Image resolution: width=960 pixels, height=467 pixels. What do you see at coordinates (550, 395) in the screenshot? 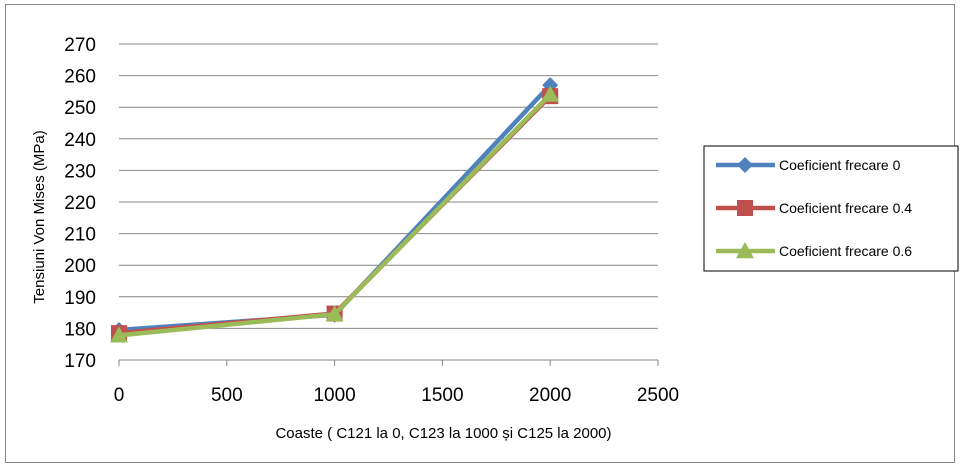
I see `x-tick-label: 2000` at bounding box center [550, 395].